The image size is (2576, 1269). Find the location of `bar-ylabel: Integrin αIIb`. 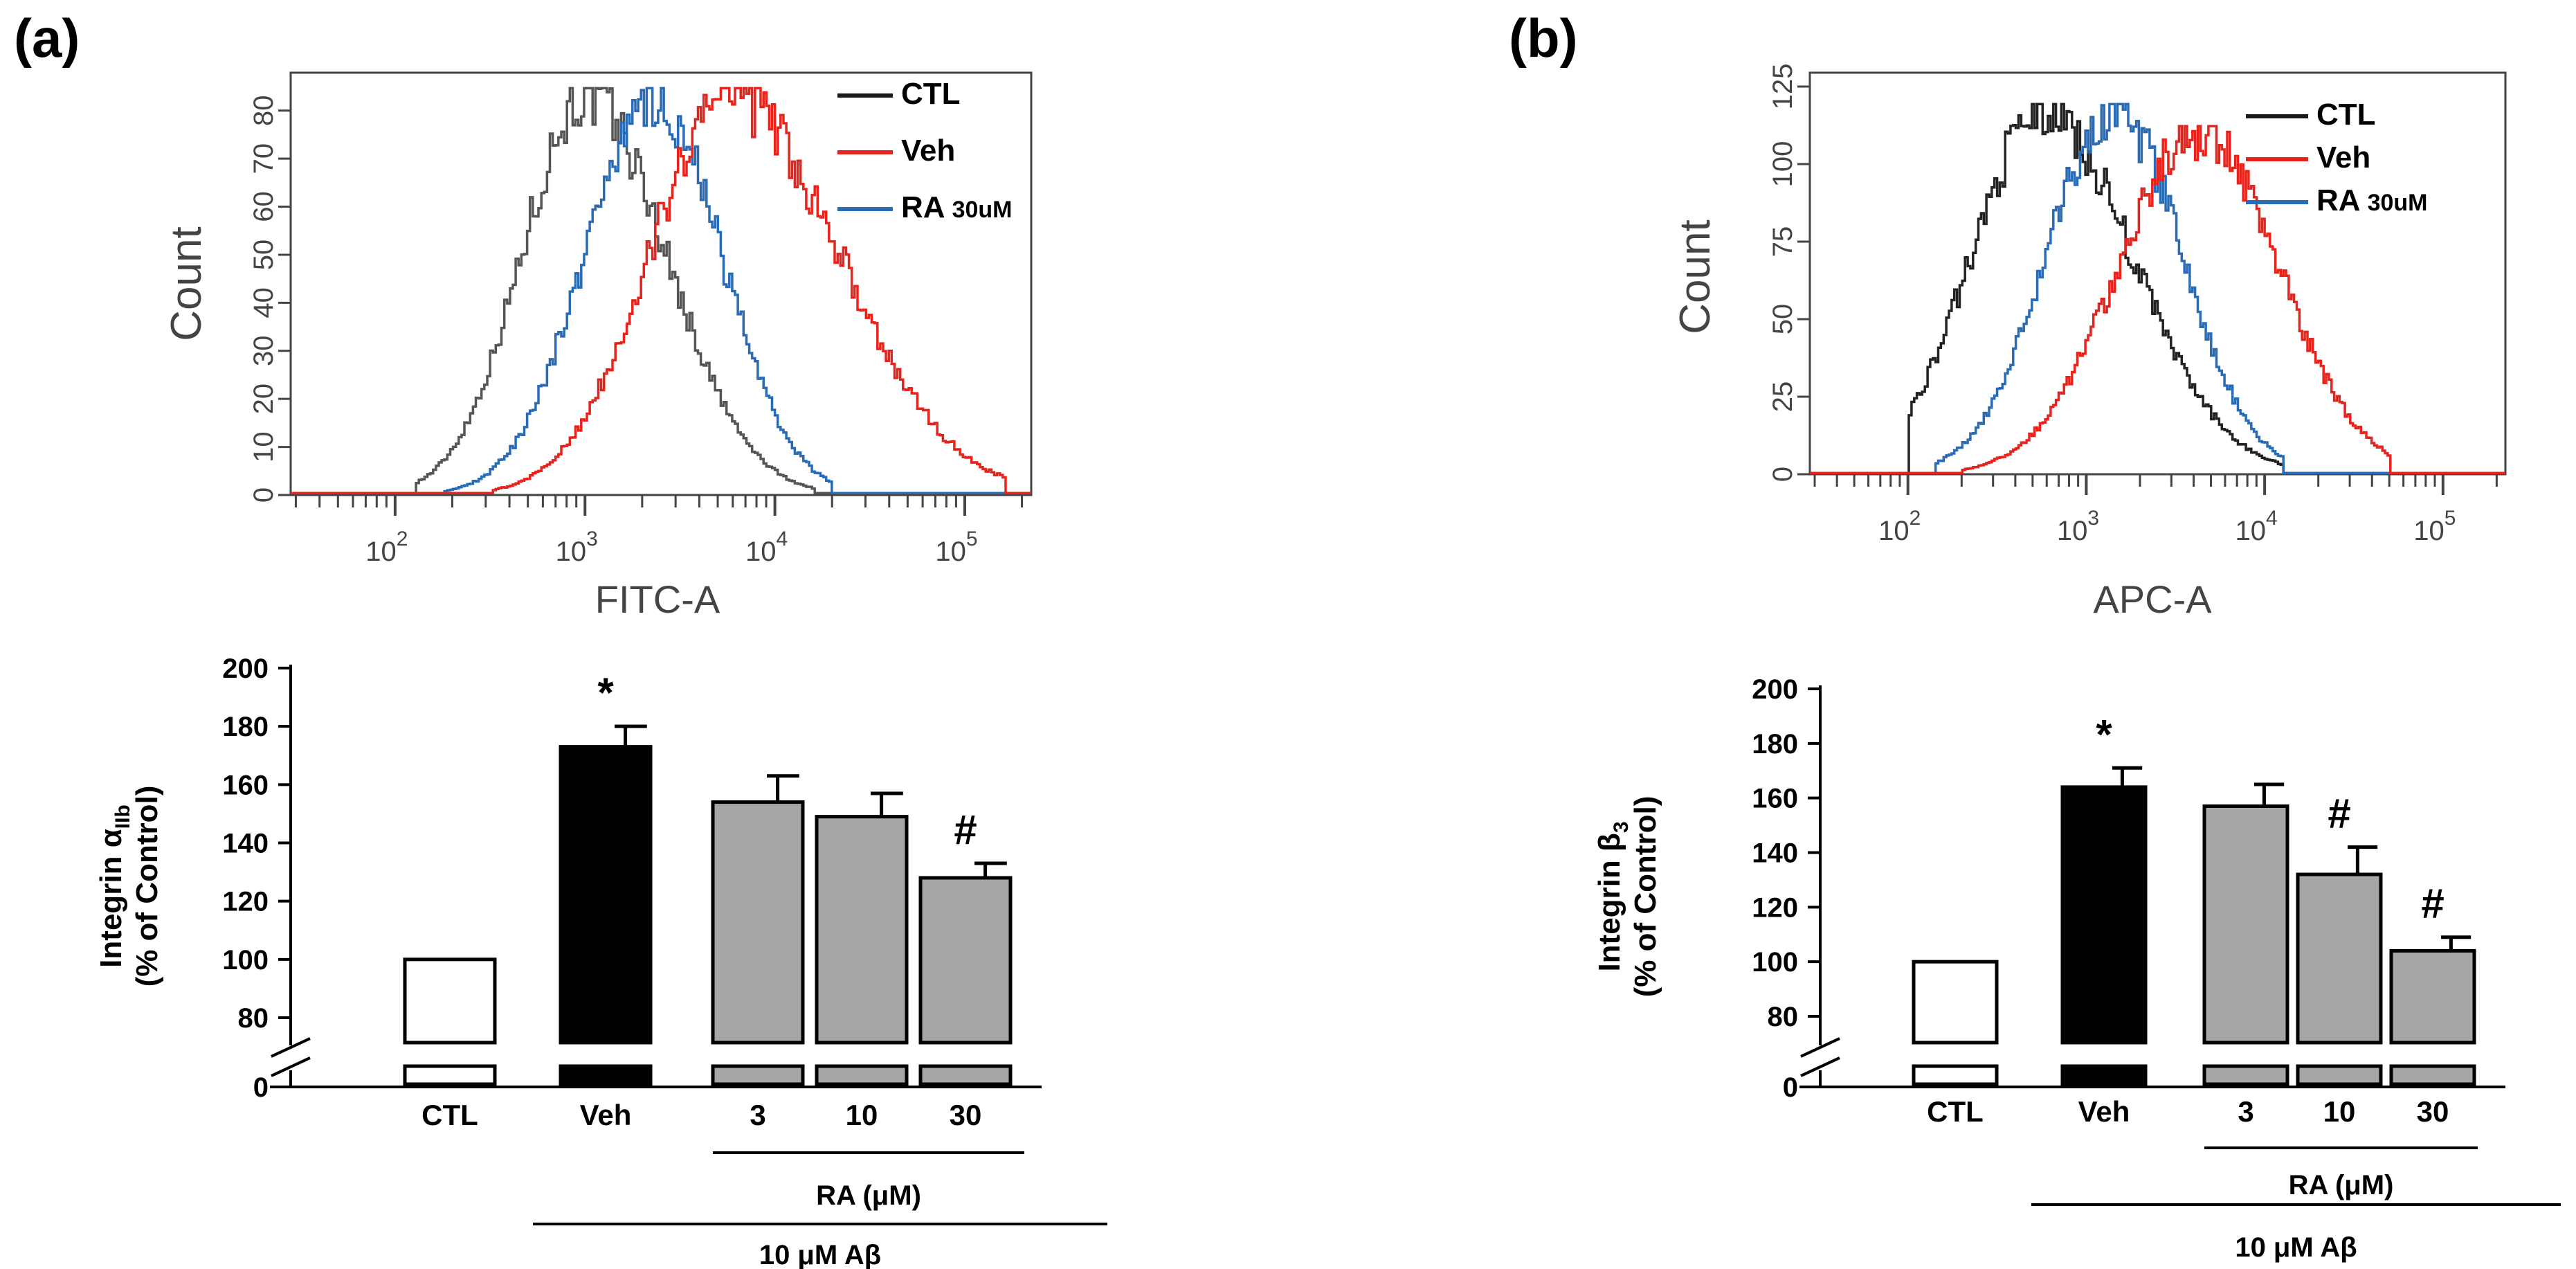

bar-ylabel: Integrin αIIb is located at coordinates (114, 886).